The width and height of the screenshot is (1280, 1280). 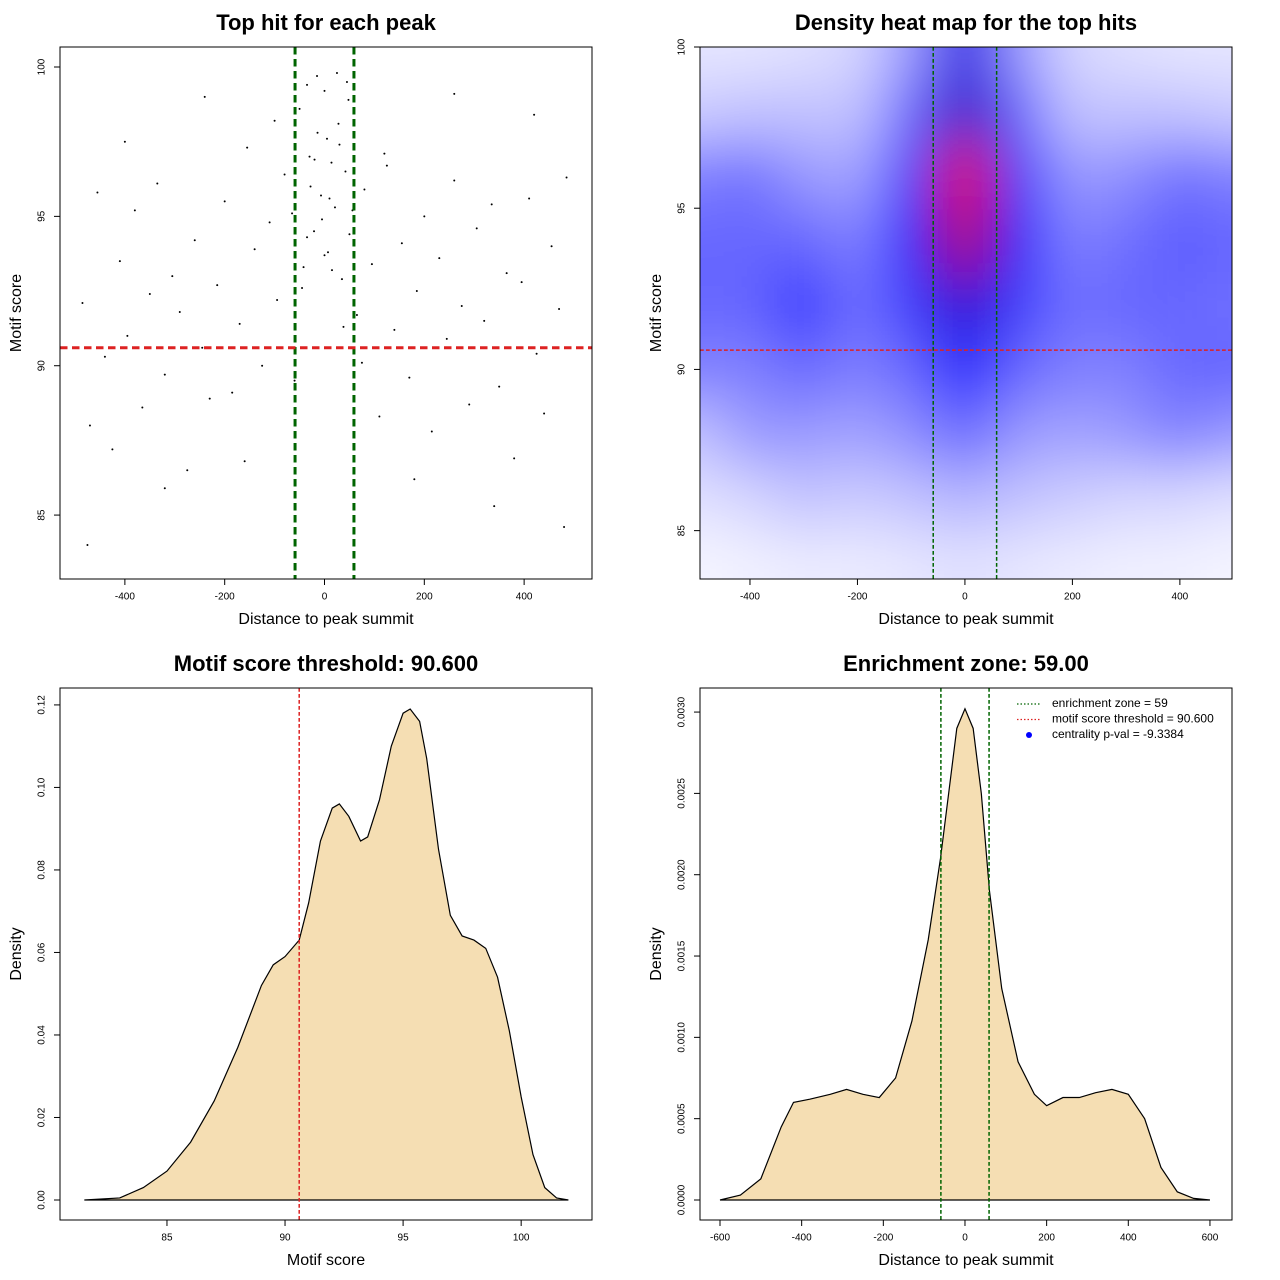 What do you see at coordinates (857, 597) in the screenshot?
I see `x-tick-label: -200` at bounding box center [857, 597].